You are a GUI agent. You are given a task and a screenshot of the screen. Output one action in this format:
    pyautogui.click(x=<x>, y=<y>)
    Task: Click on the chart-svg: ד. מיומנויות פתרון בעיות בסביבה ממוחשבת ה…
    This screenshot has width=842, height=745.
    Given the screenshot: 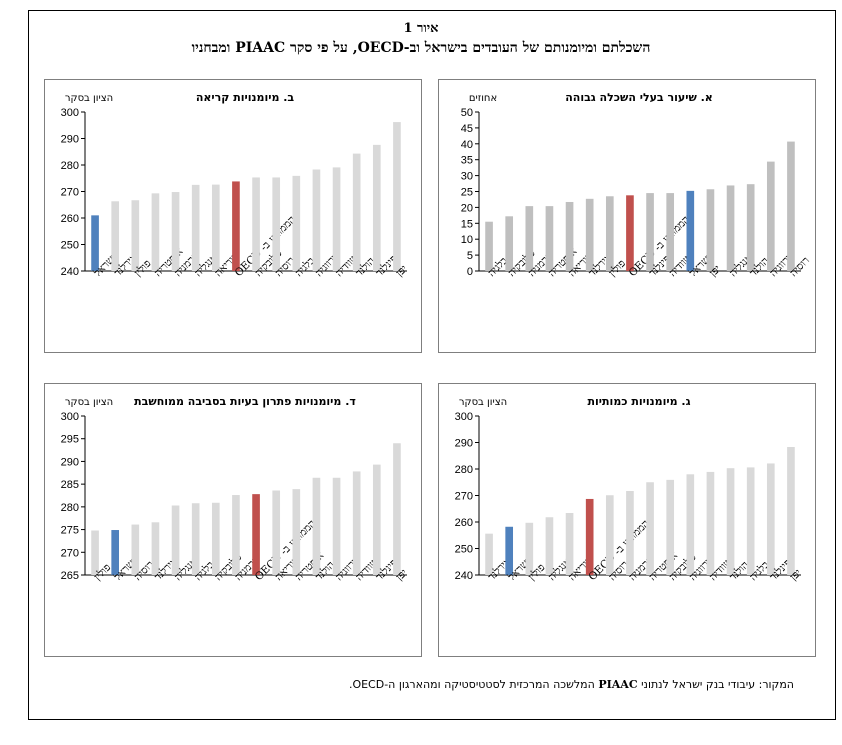 What is the action you would take?
    pyautogui.click(x=235, y=489)
    